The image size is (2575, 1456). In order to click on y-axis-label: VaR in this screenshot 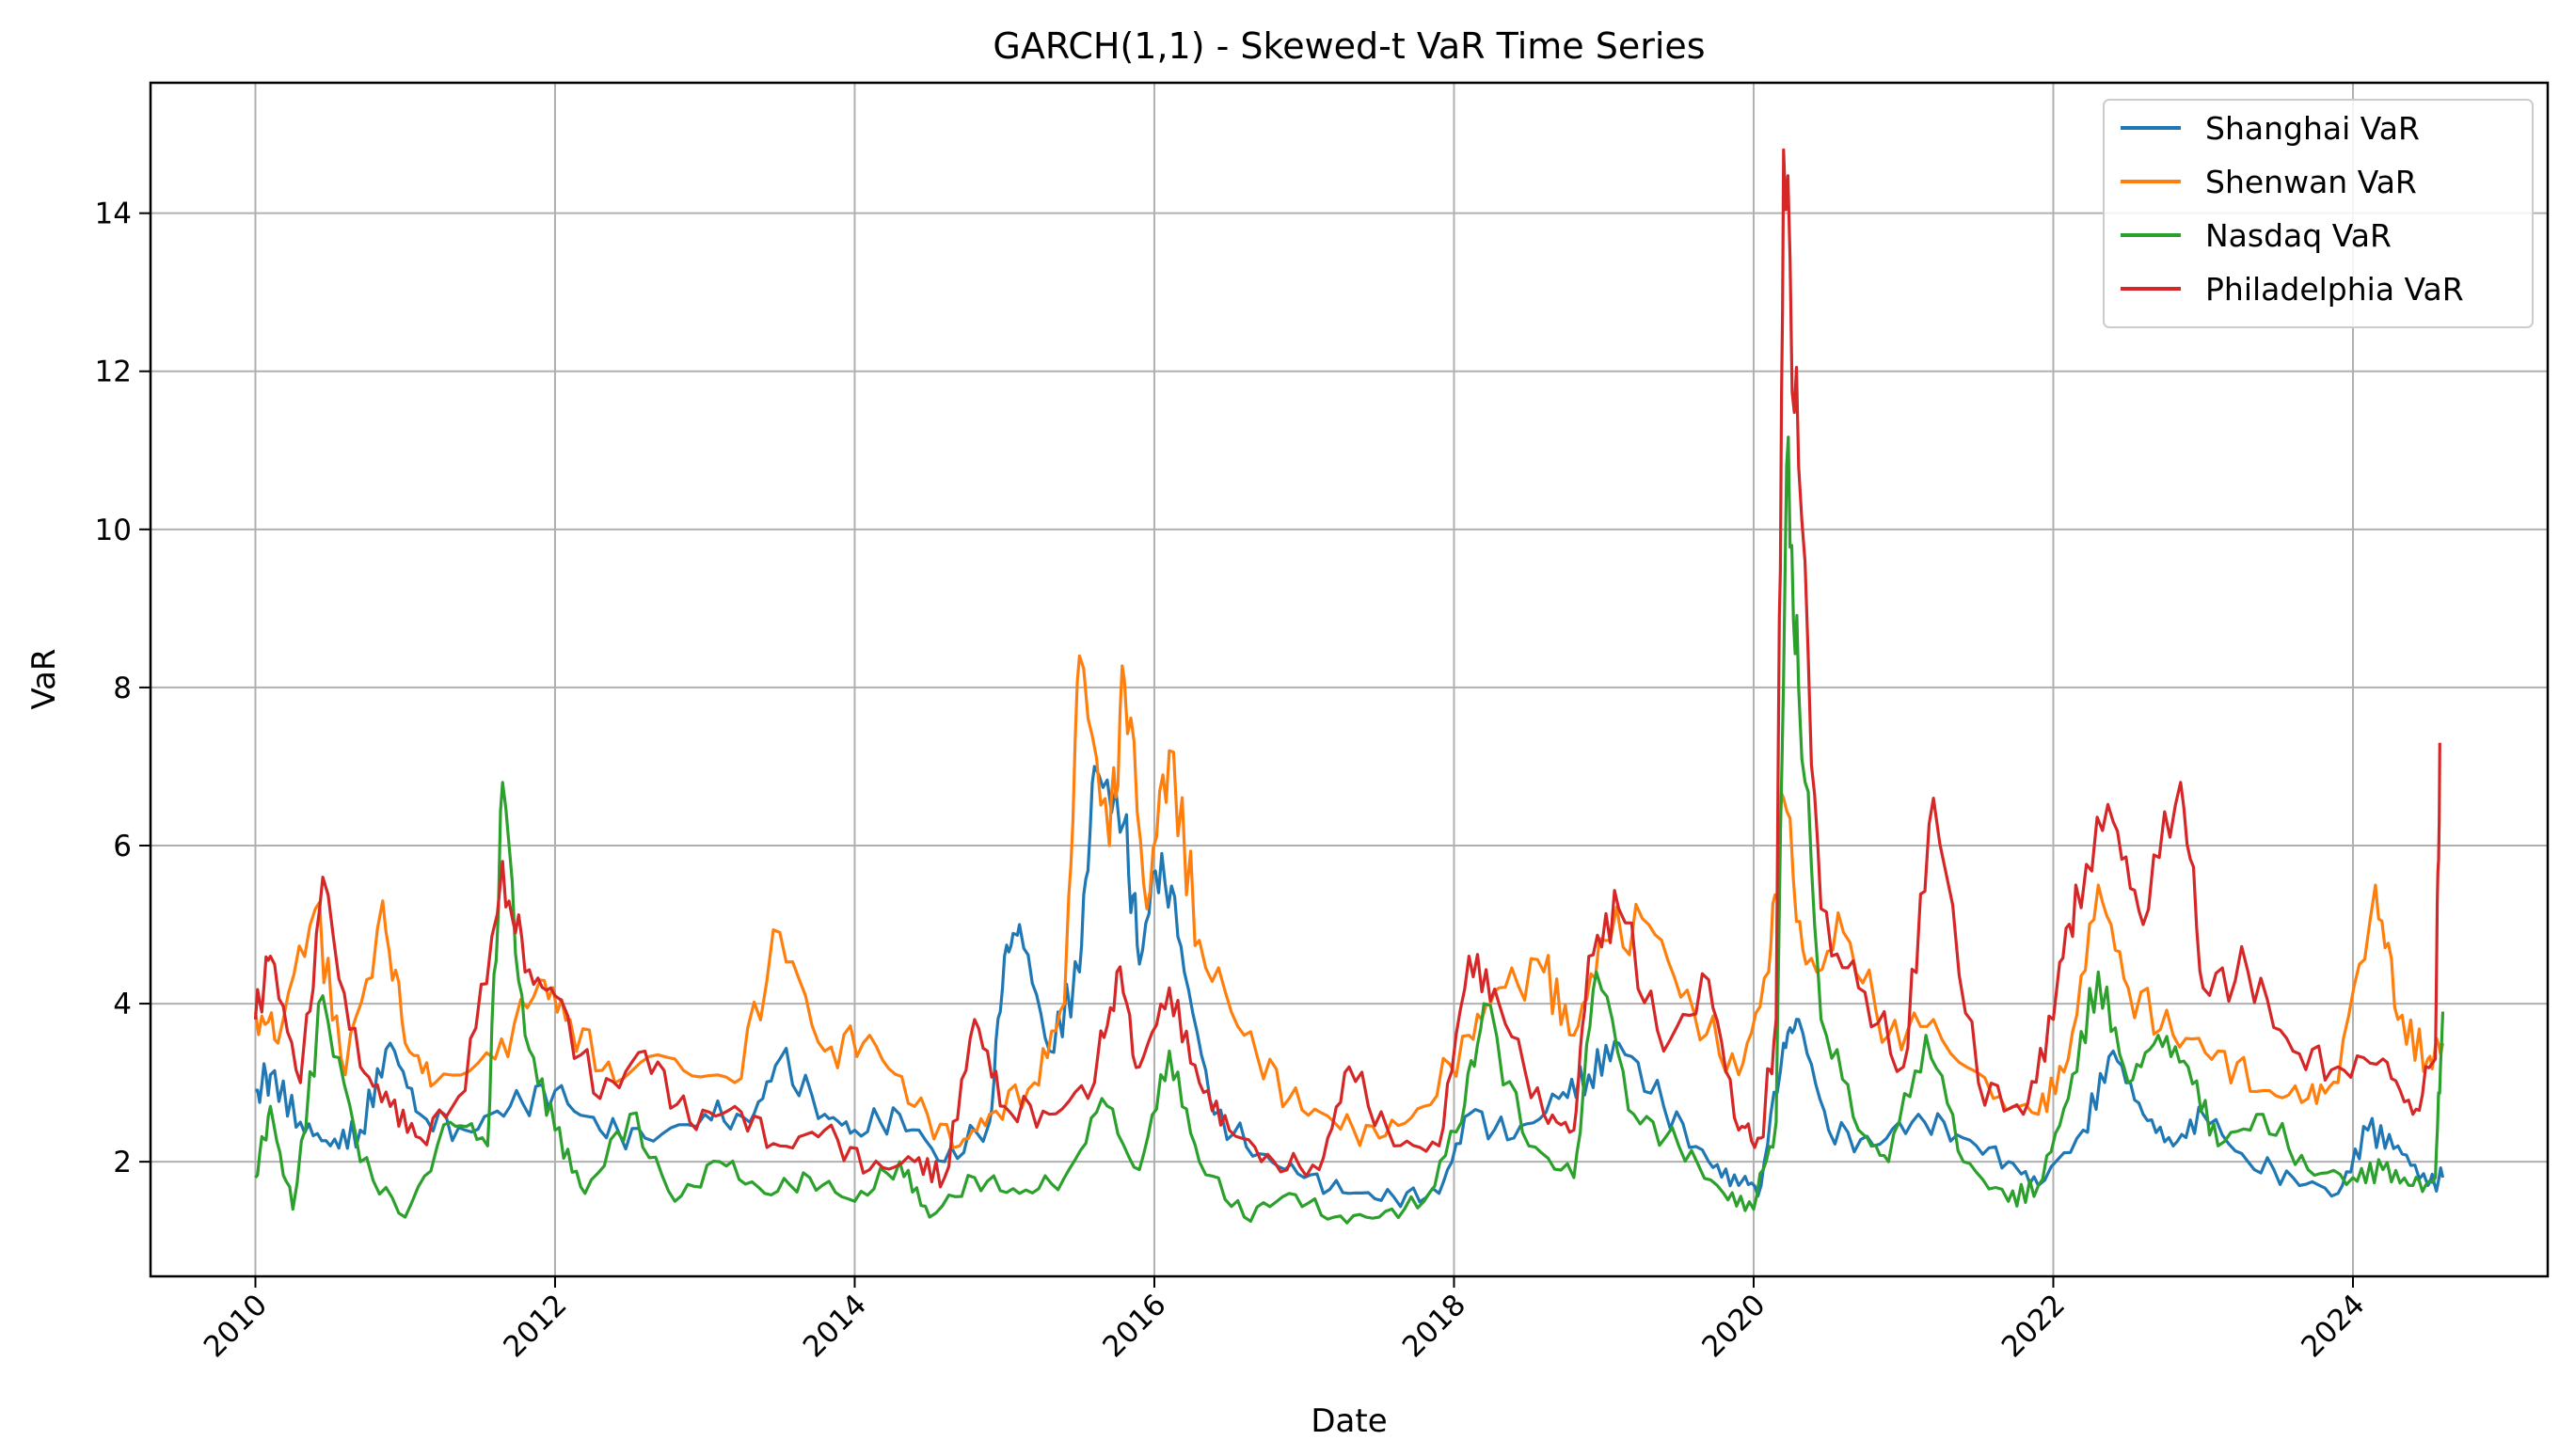, I will do `click(44, 678)`.